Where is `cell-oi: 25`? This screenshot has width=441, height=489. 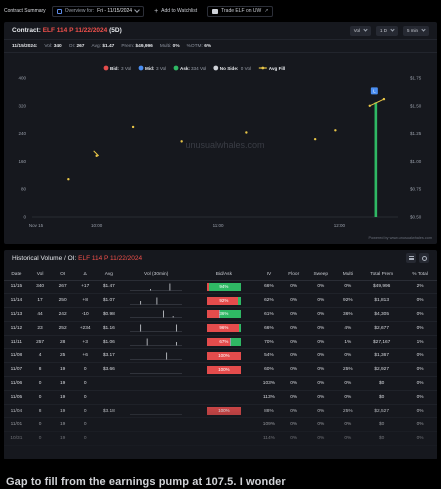 cell-oi: 25 is located at coordinates (62, 356).